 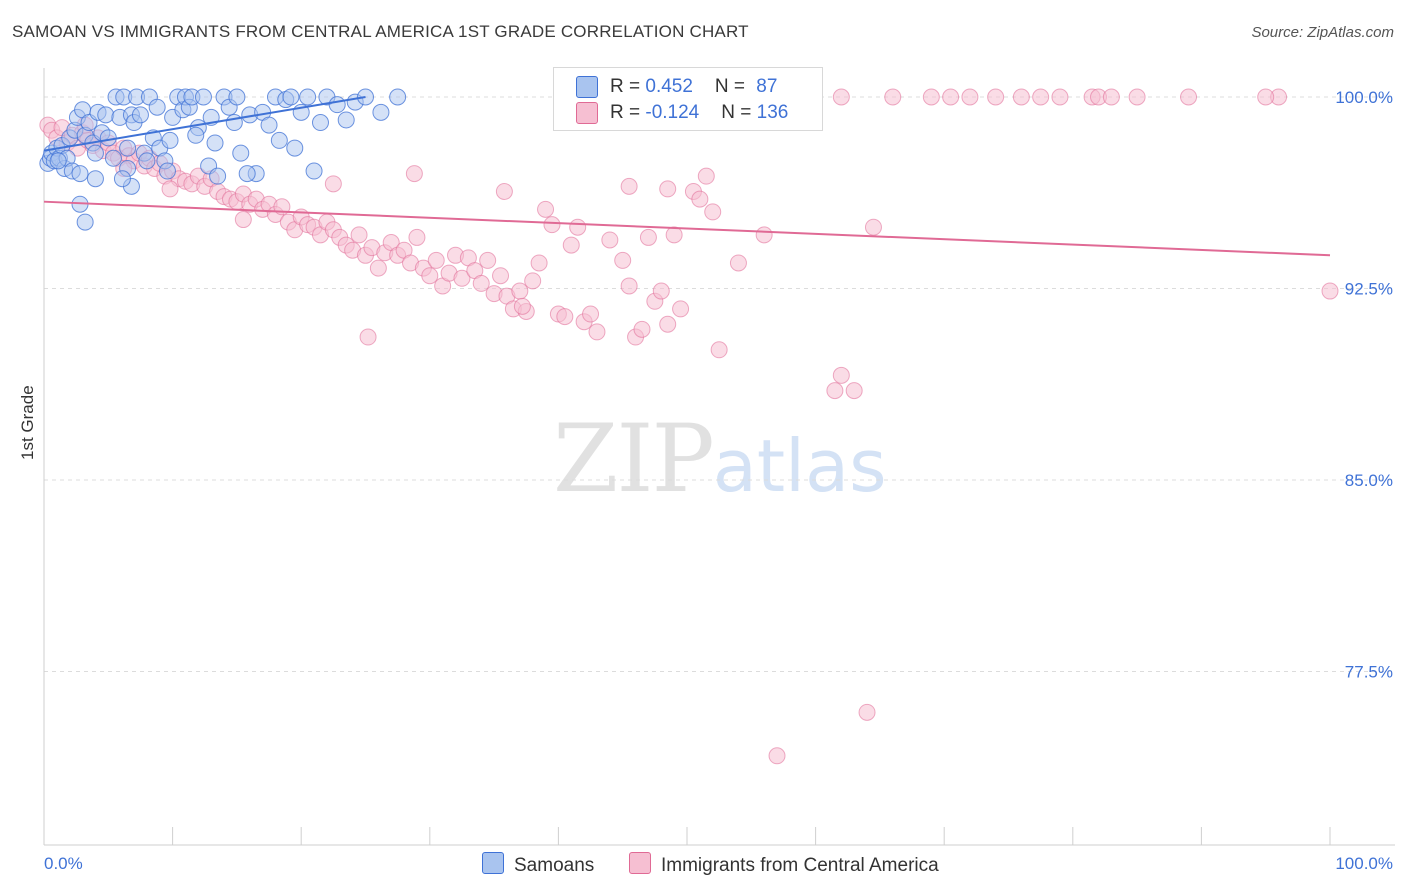 I want to click on series-label-central-america: Immigrants from Central America, so click(x=800, y=865).